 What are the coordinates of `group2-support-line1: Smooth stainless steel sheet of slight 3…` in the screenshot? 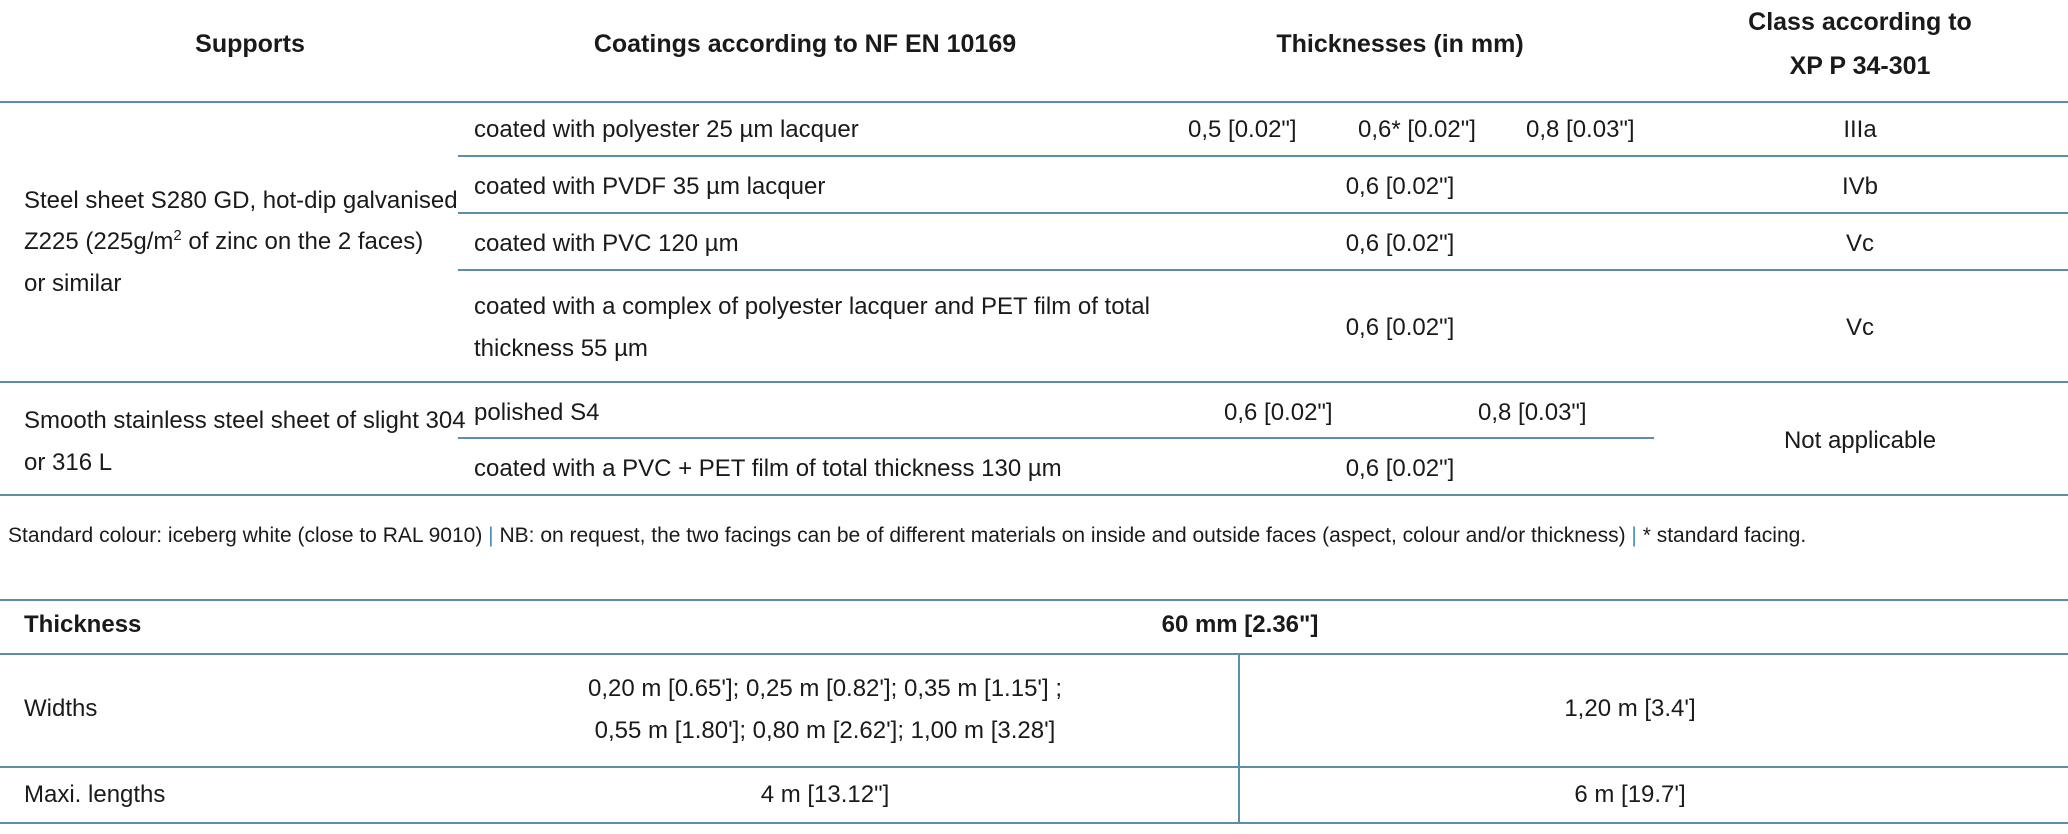 It's located at (245, 420).